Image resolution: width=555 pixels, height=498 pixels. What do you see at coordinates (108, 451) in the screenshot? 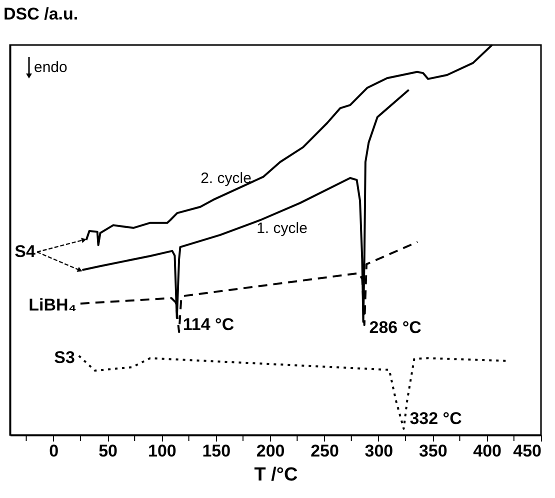
I see `x-tick-label: 50` at bounding box center [108, 451].